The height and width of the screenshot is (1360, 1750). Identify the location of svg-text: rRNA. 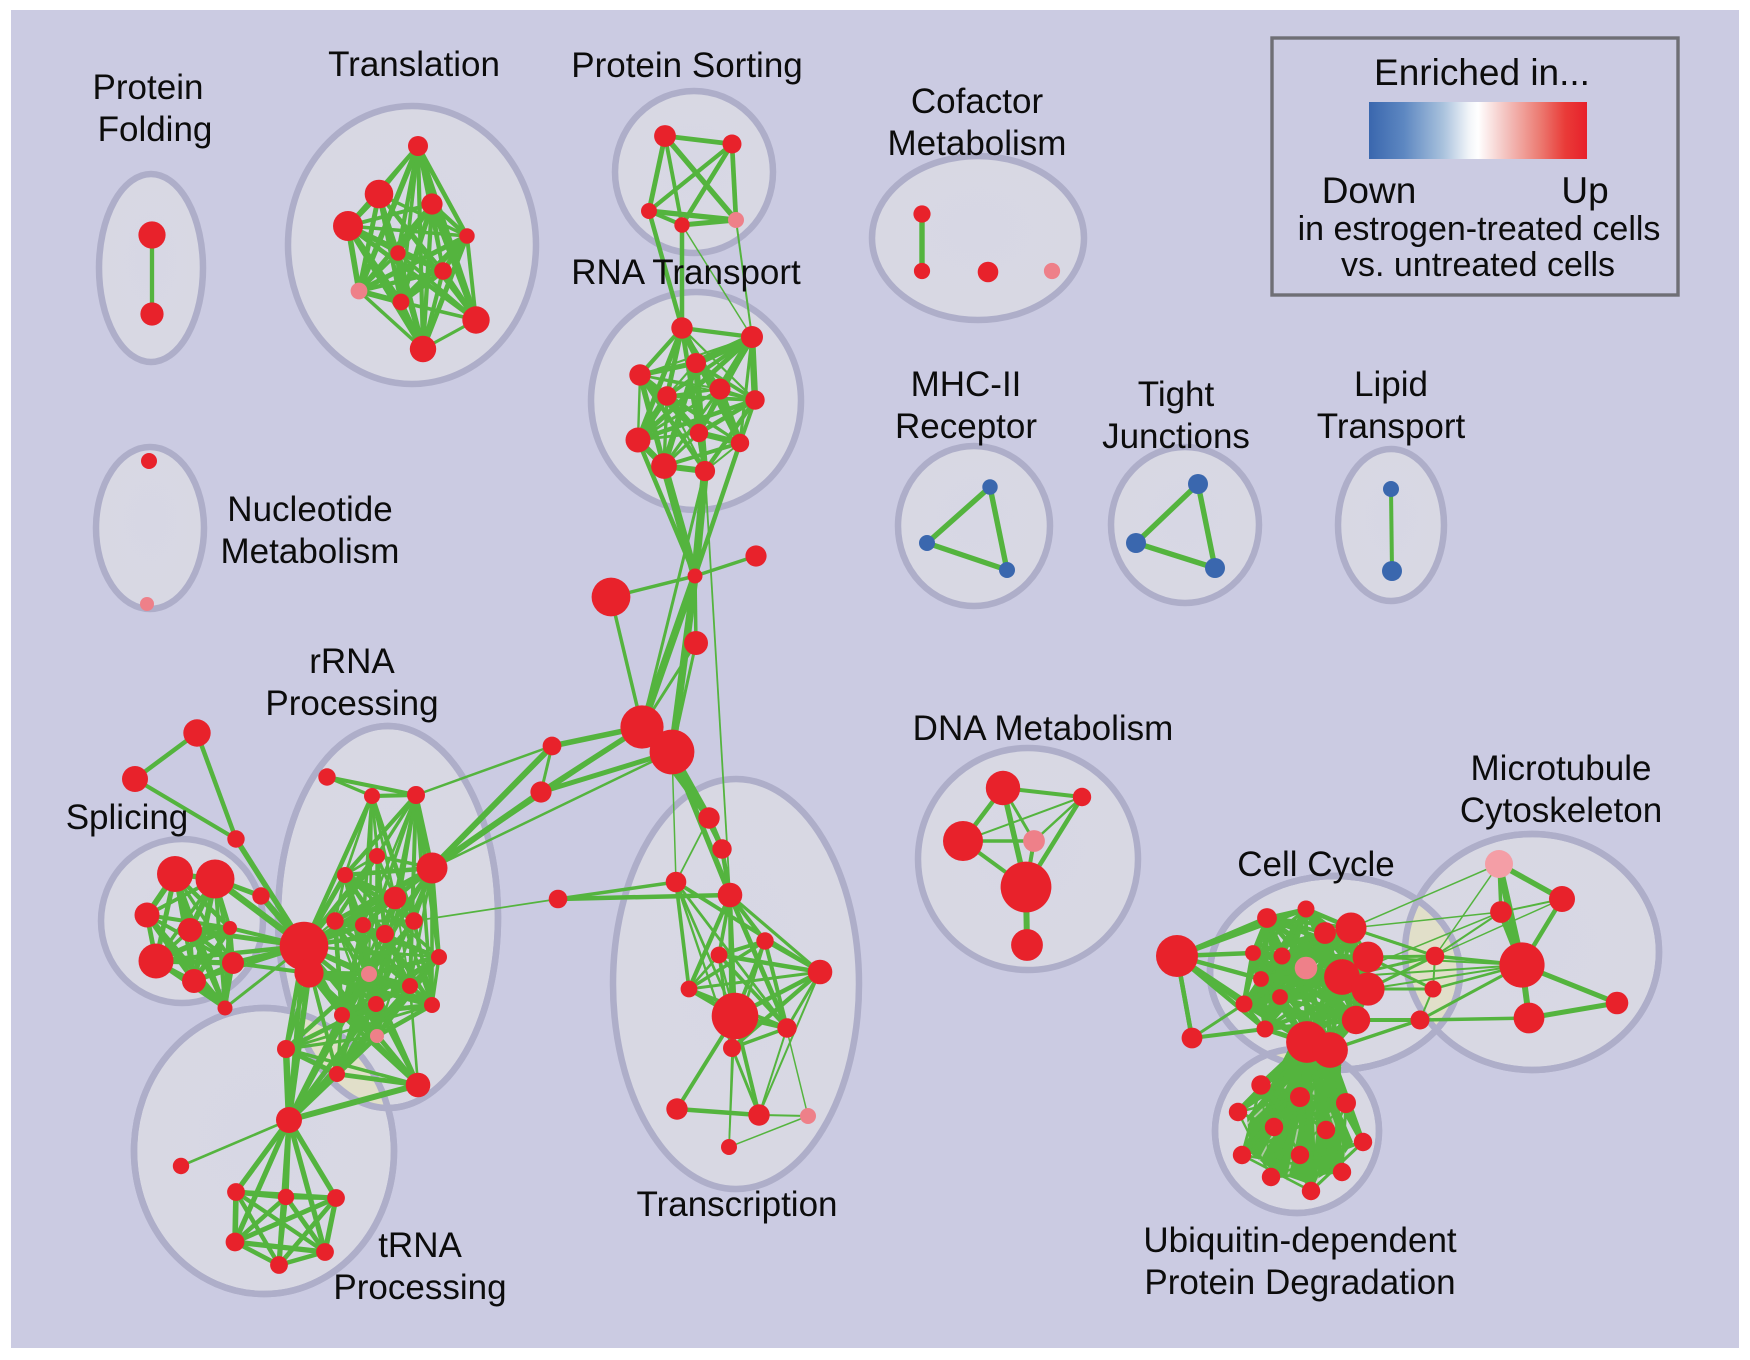
(352, 661).